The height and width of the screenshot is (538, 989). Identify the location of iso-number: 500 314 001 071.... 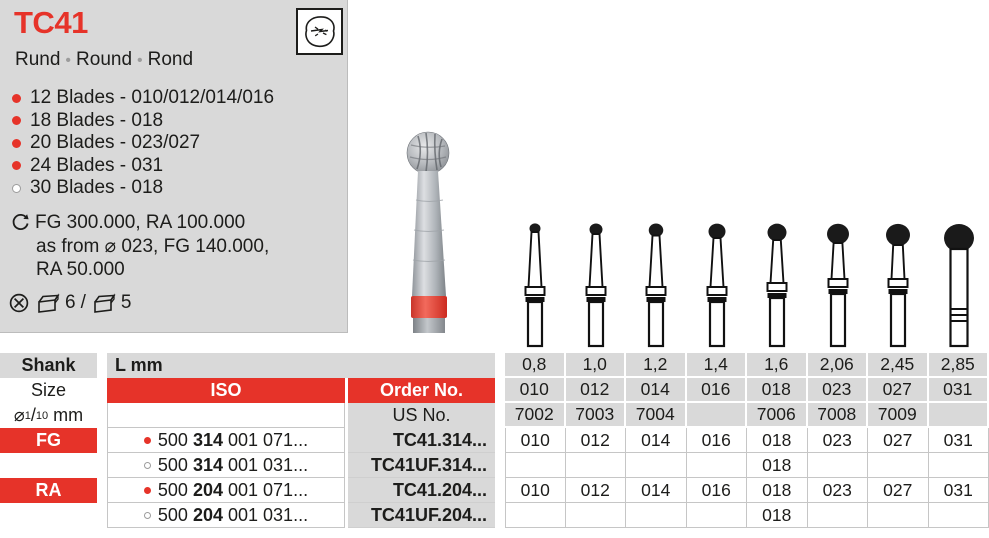
(233, 439).